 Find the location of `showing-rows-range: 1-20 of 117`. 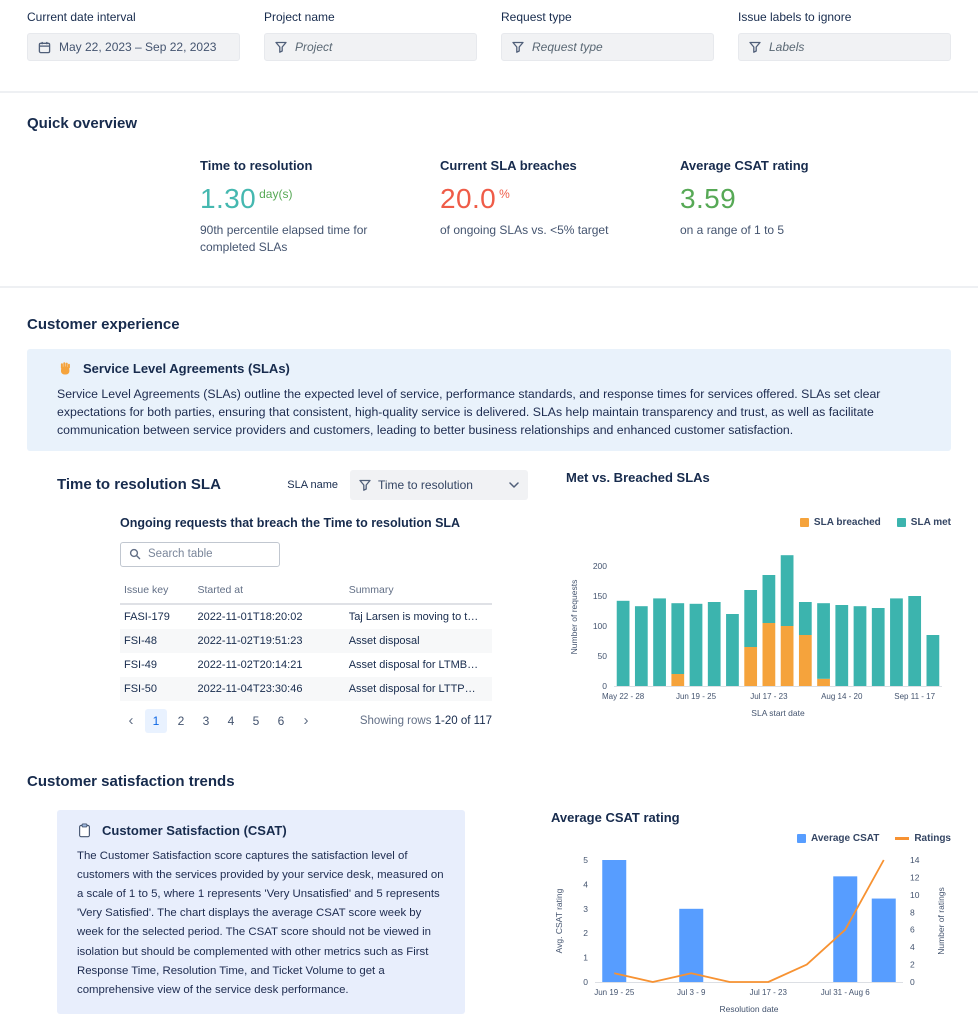

showing-rows-range: 1-20 of 117 is located at coordinates (463, 720).